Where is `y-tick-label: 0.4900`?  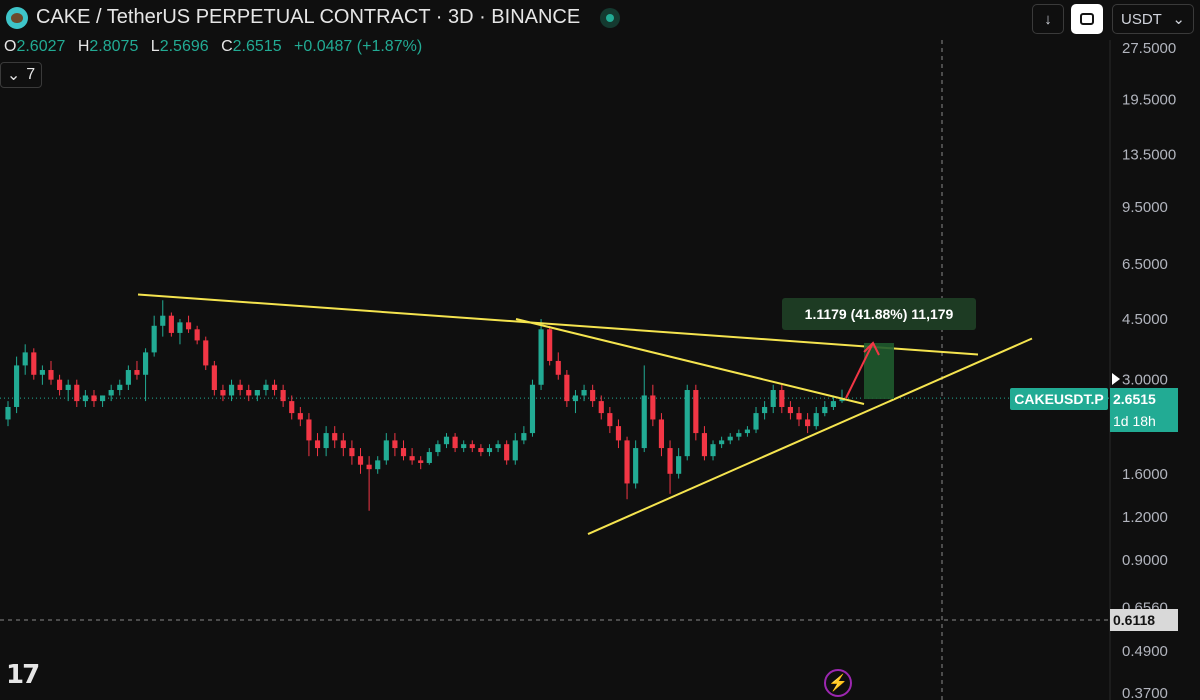 y-tick-label: 0.4900 is located at coordinates (1145, 651).